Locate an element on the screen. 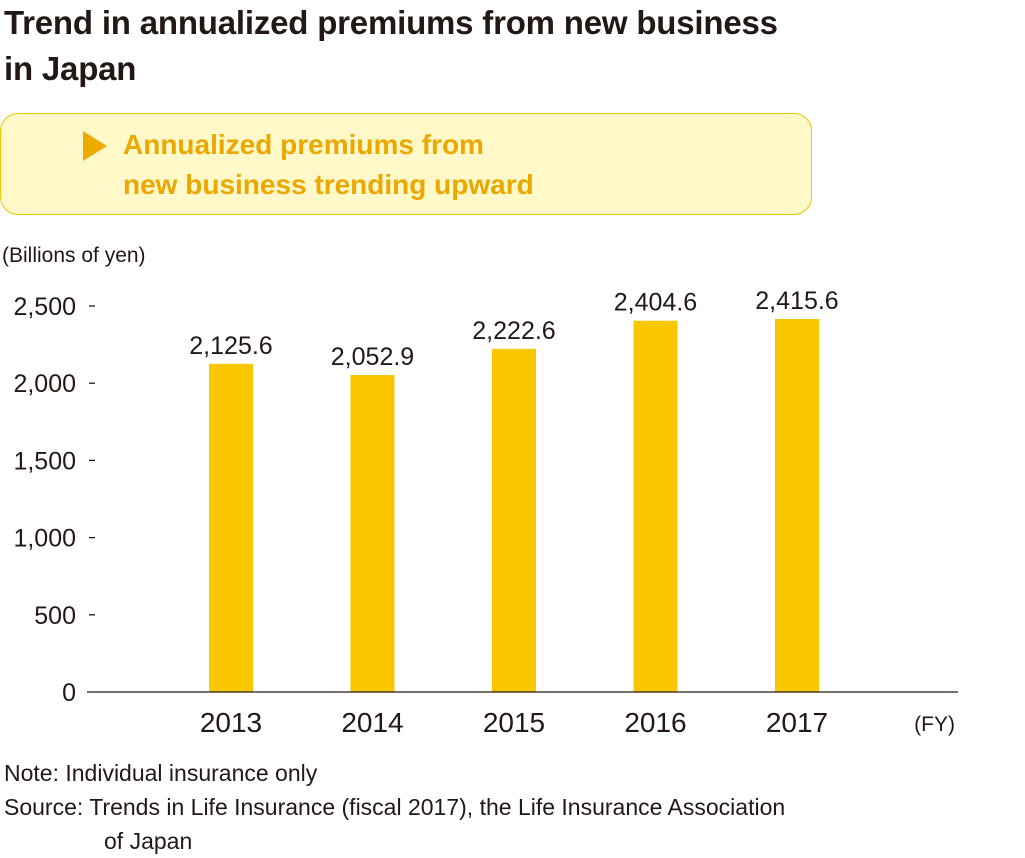 Image resolution: width=1025 pixels, height=858 pixels. triangle-right-icon is located at coordinates (95, 146).